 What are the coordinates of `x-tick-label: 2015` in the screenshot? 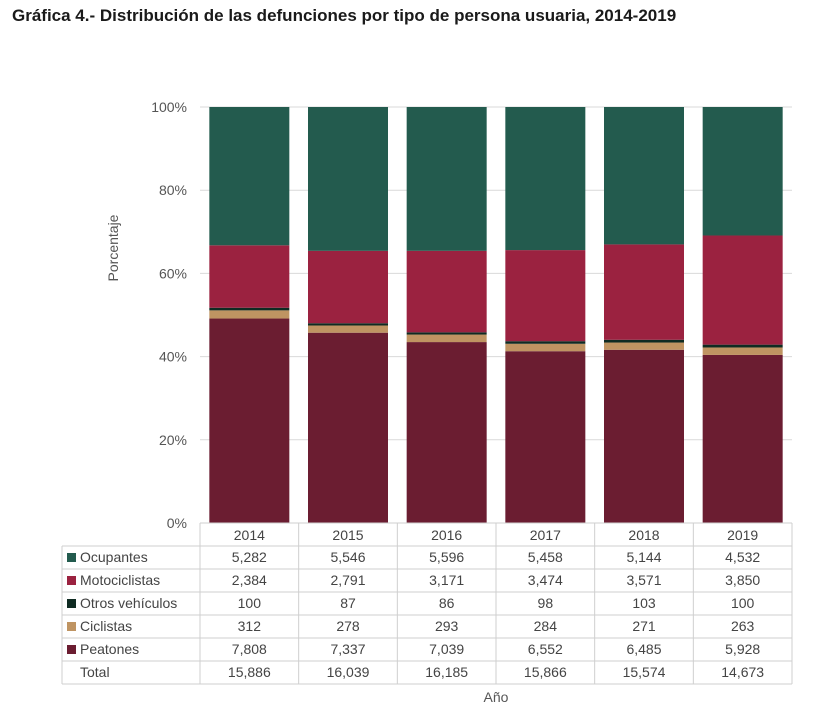 It's located at (347, 535).